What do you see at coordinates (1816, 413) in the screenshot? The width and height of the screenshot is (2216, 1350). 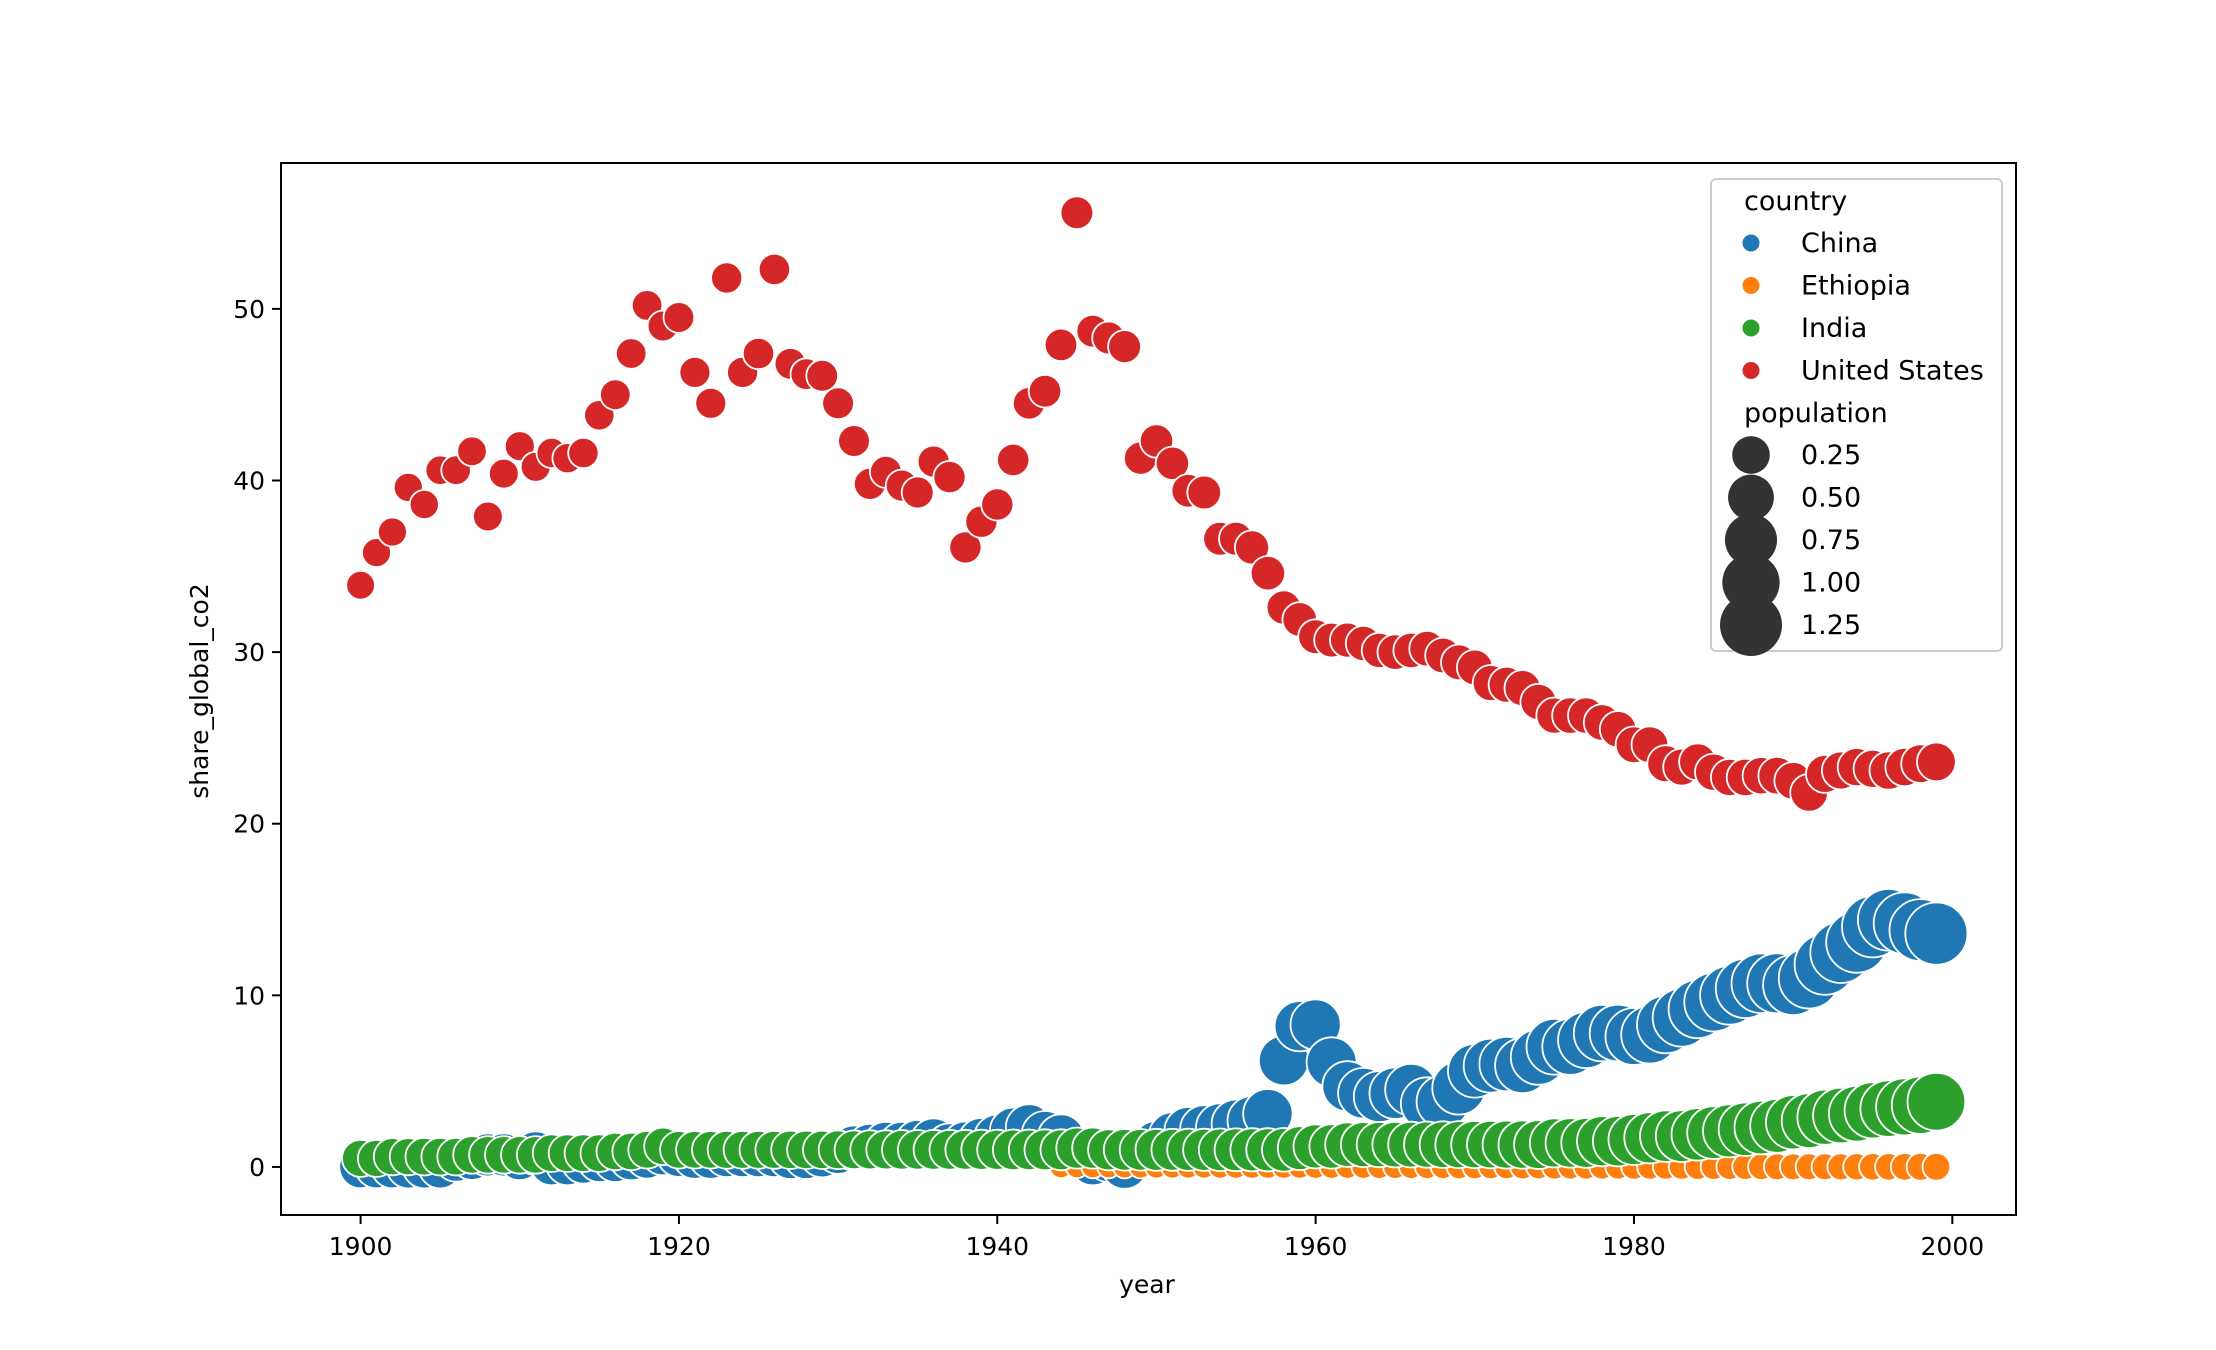 I see `legend-size-title: population` at bounding box center [1816, 413].